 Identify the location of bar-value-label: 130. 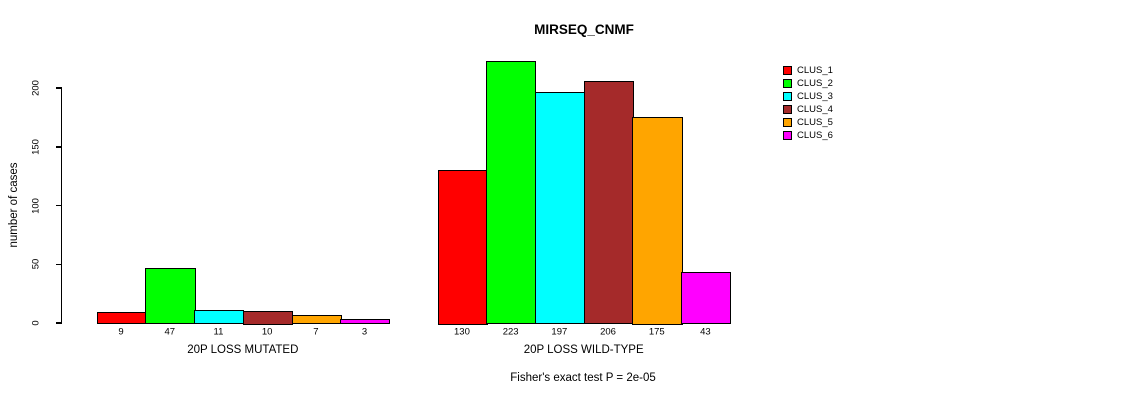
(462, 331).